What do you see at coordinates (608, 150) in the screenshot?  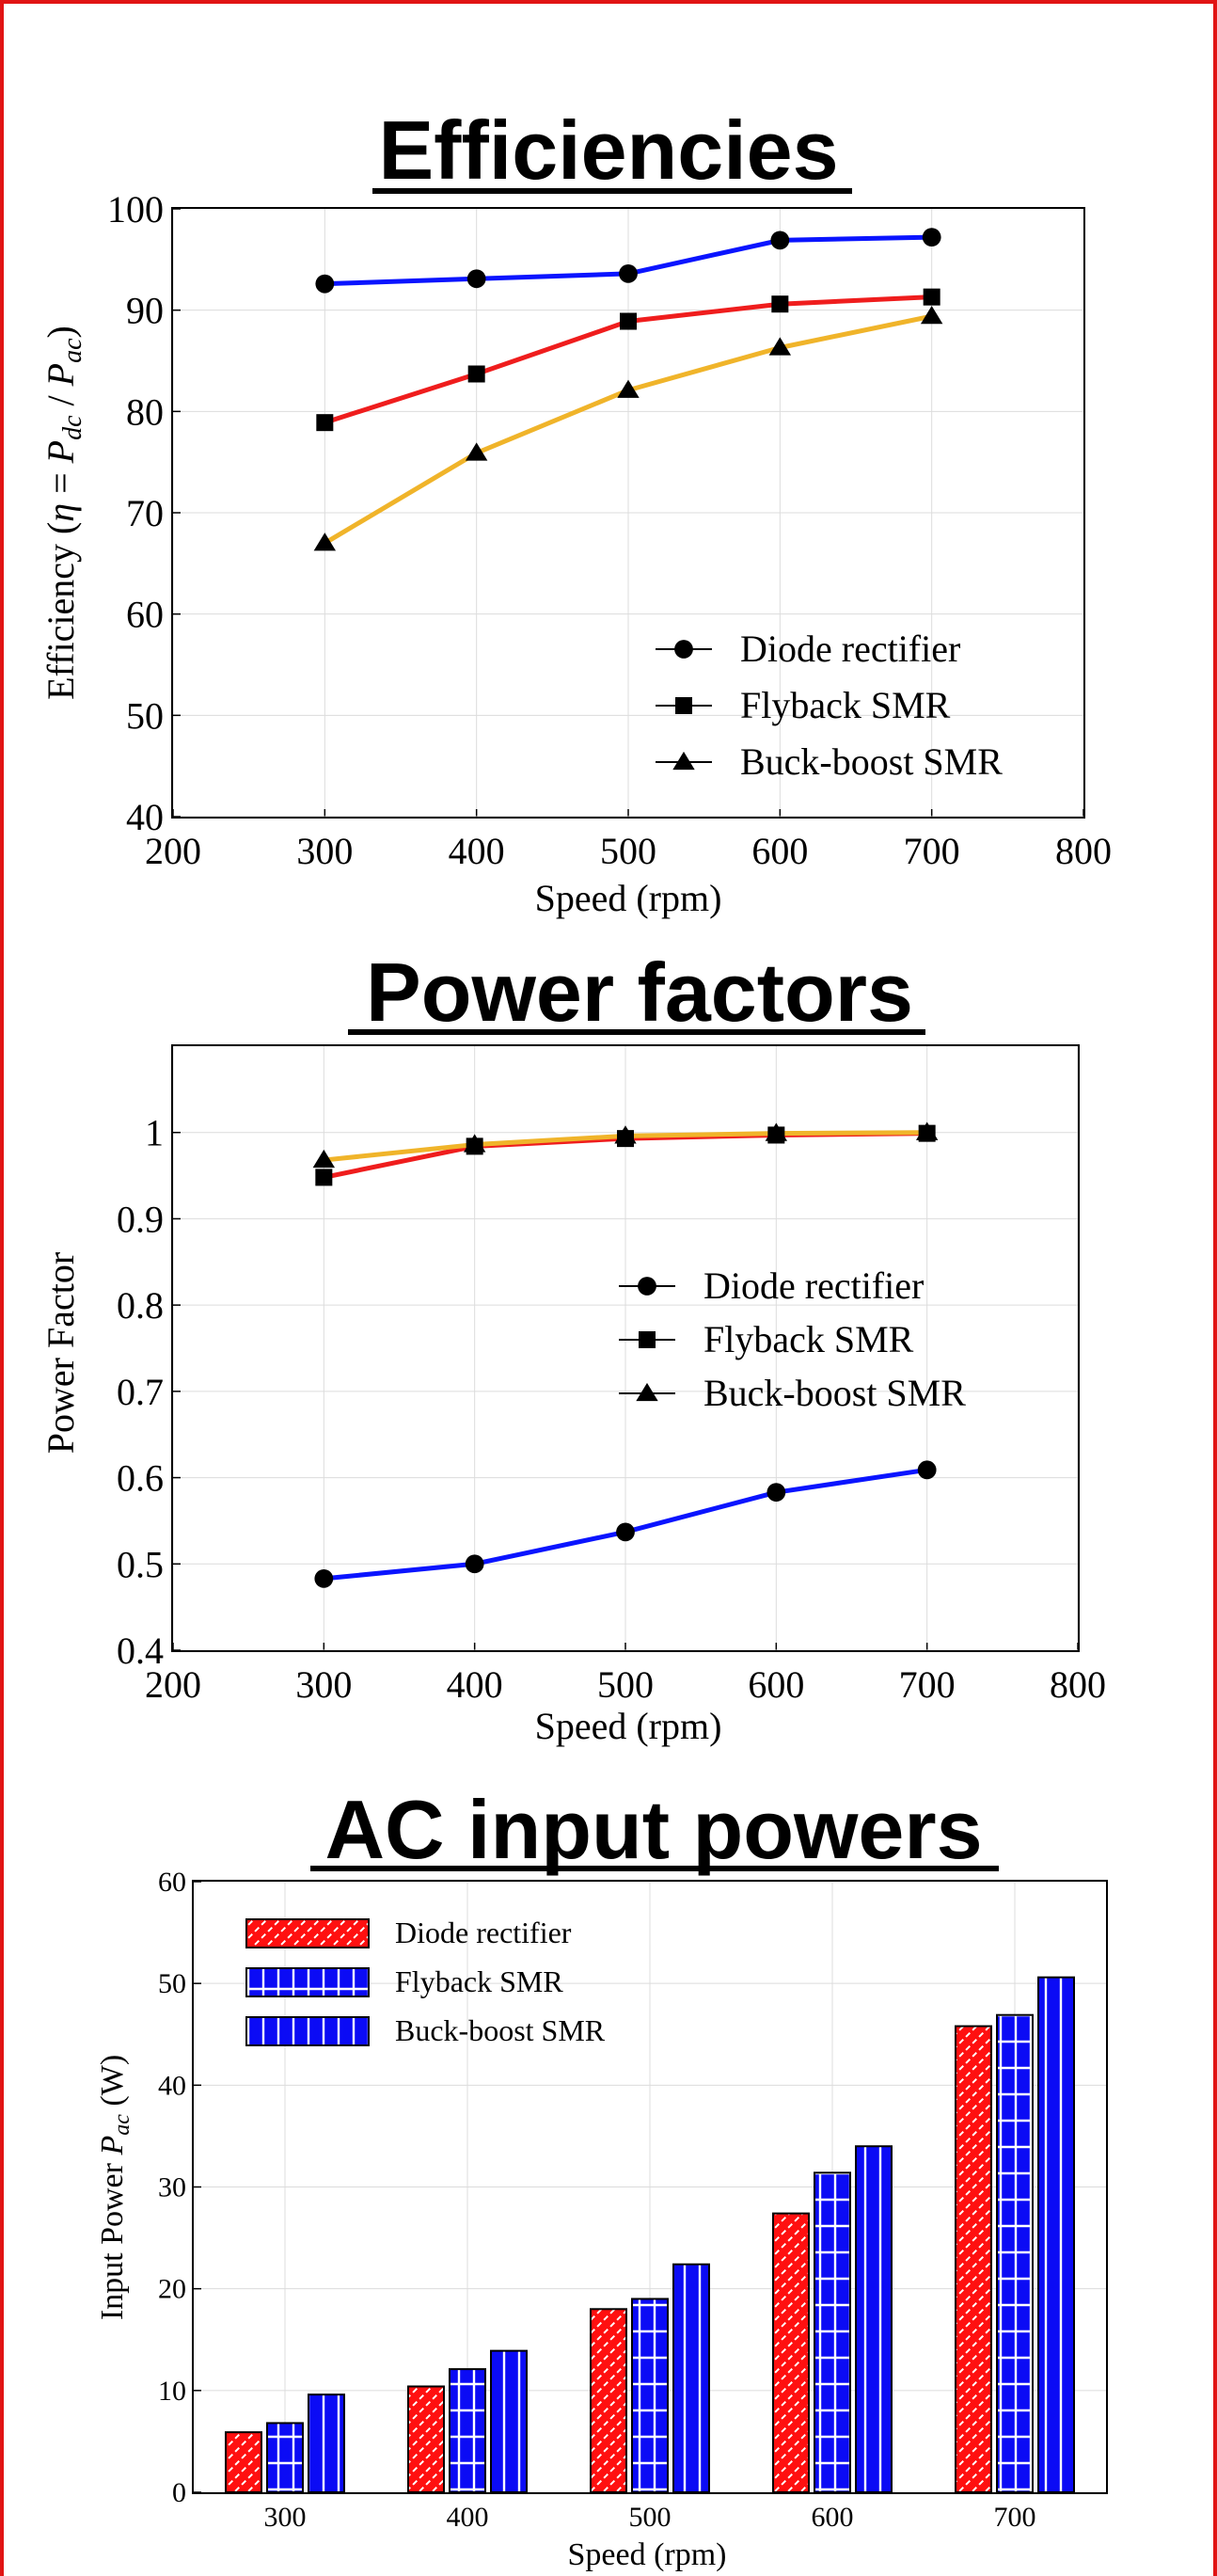 I see `chart-title: Efficiencies` at bounding box center [608, 150].